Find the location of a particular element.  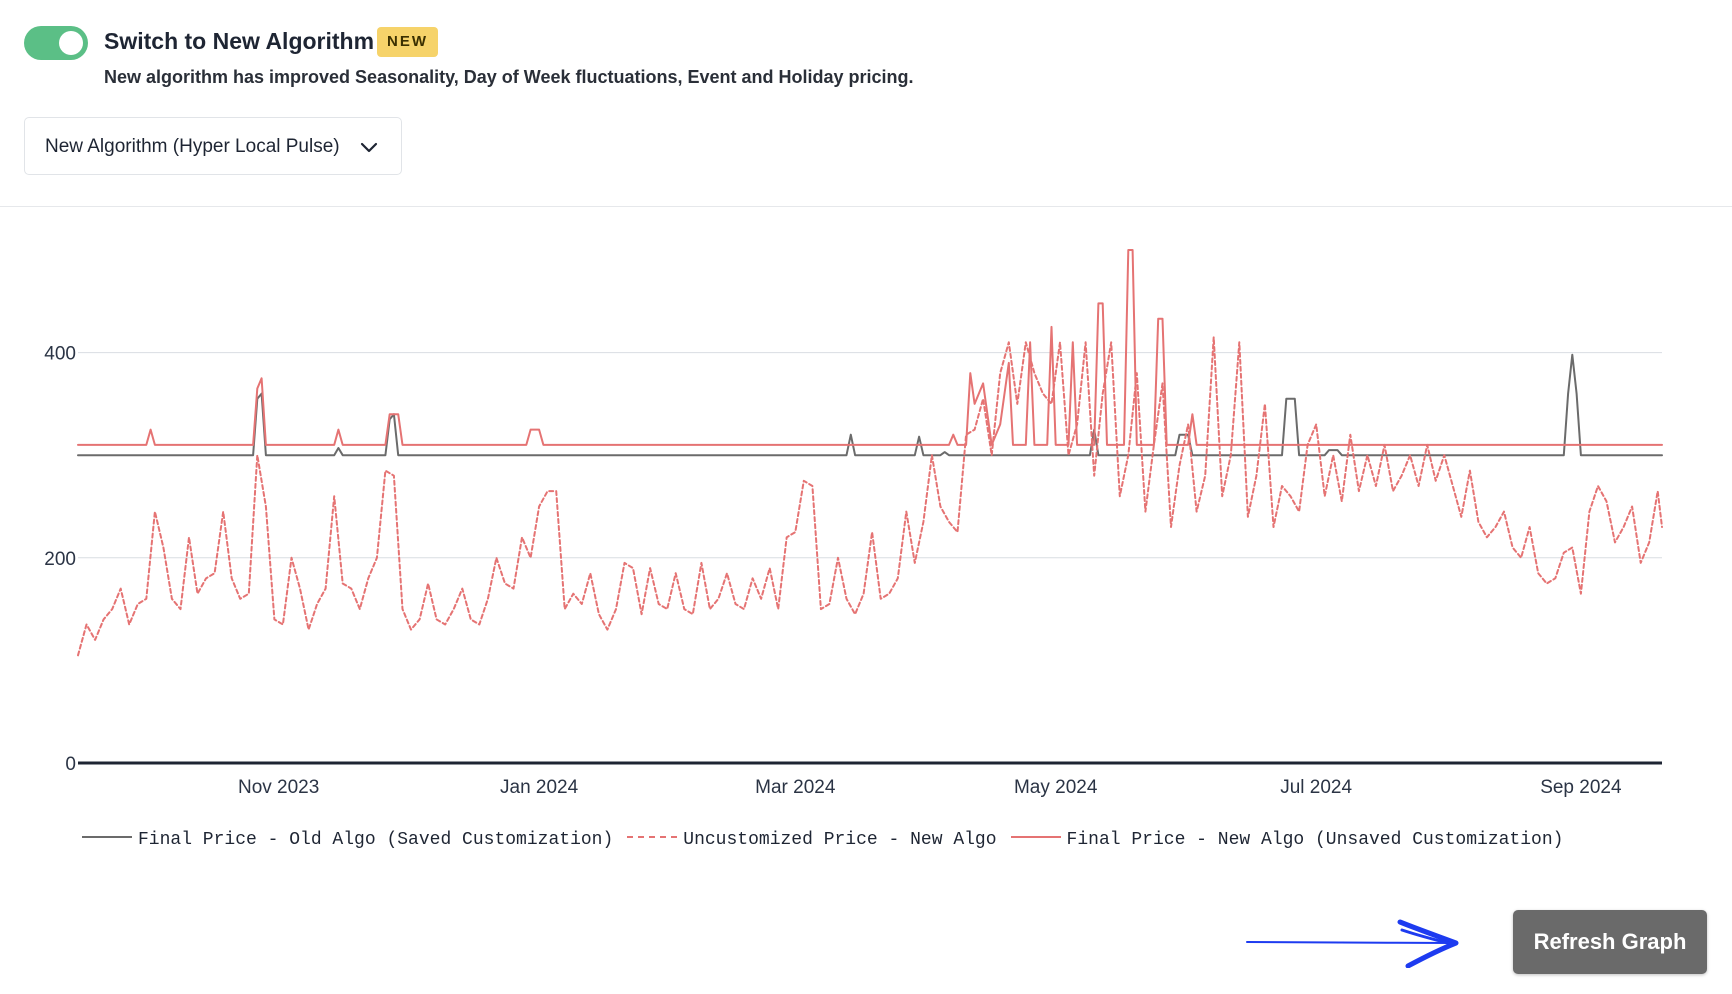

chevron-down-icon is located at coordinates (369, 147).